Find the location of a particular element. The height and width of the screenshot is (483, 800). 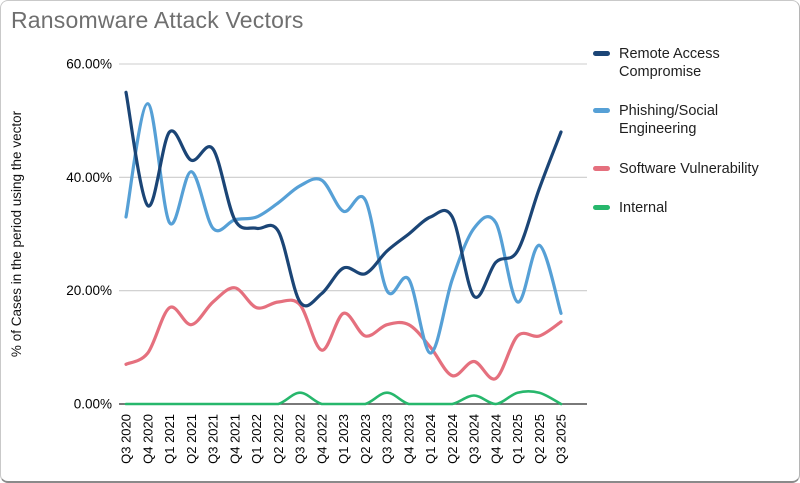

x-tick-label: Q4 2020 is located at coordinates (147, 439).